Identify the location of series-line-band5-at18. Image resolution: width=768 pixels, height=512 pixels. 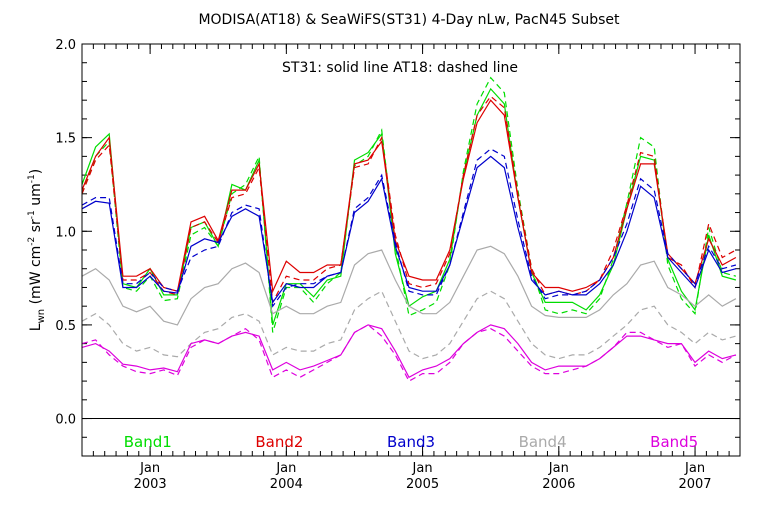
(409, 353).